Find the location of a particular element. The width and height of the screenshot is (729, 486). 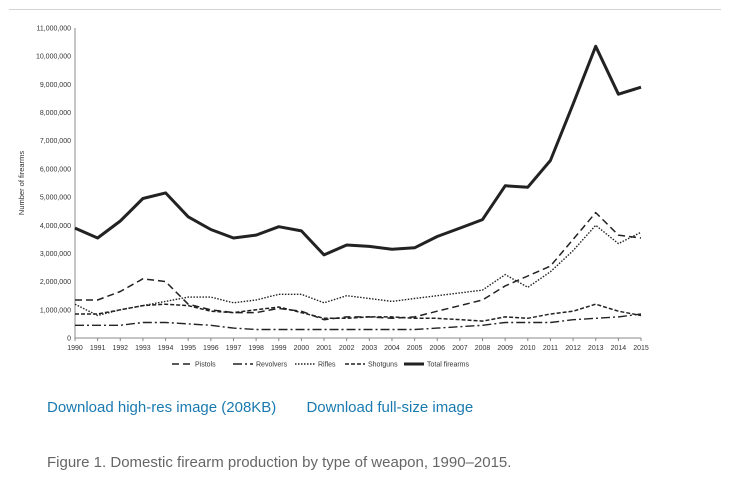

x-tick-label: 2000 is located at coordinates (302, 348).